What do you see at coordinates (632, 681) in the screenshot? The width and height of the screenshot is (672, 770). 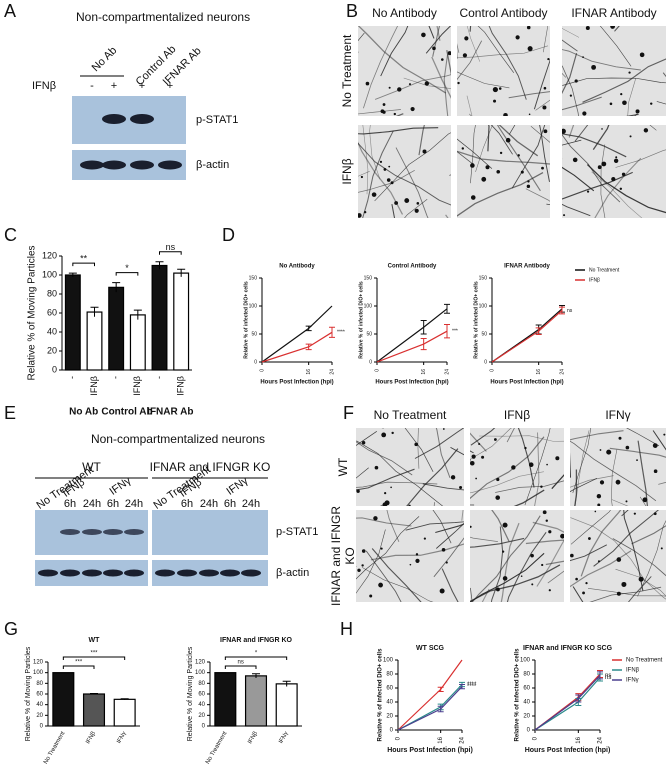 I see `legend-label: IFNγ` at bounding box center [632, 681].